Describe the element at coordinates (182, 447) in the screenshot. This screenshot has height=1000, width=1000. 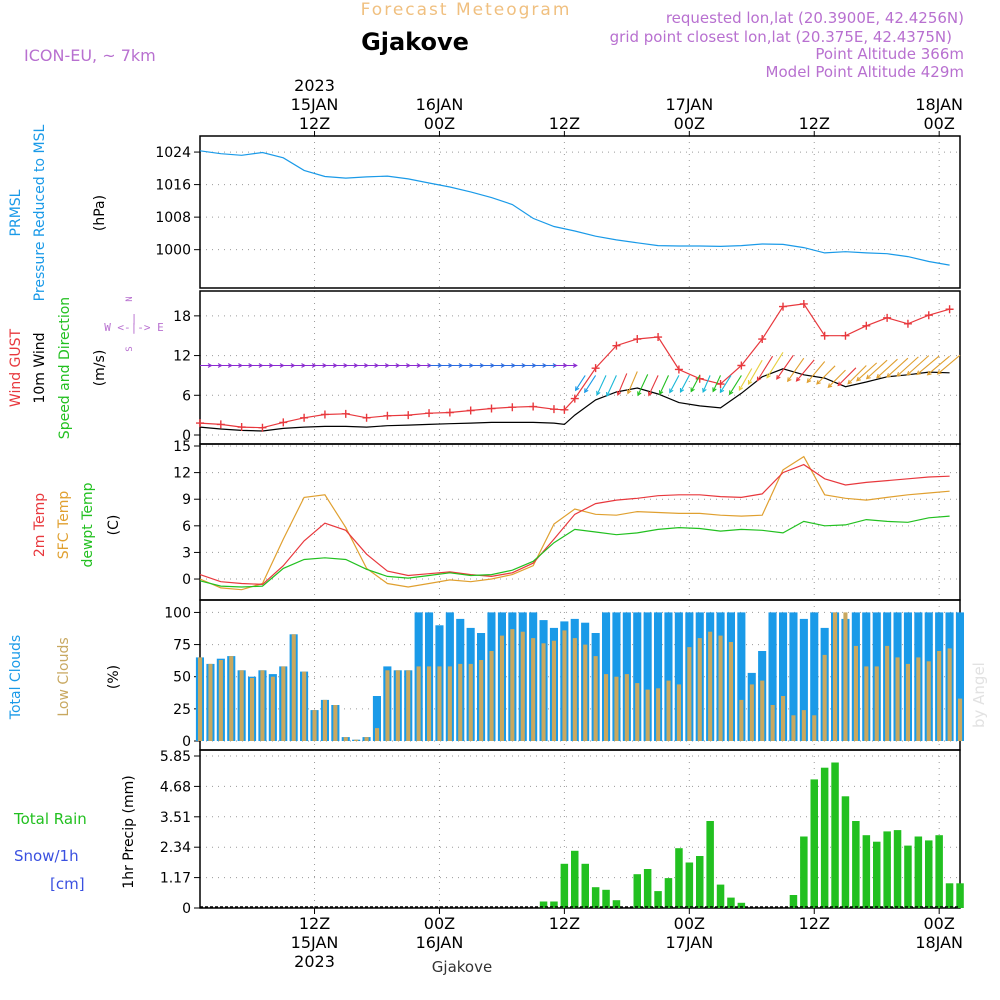
I see `y-tick-label: 15` at that location.